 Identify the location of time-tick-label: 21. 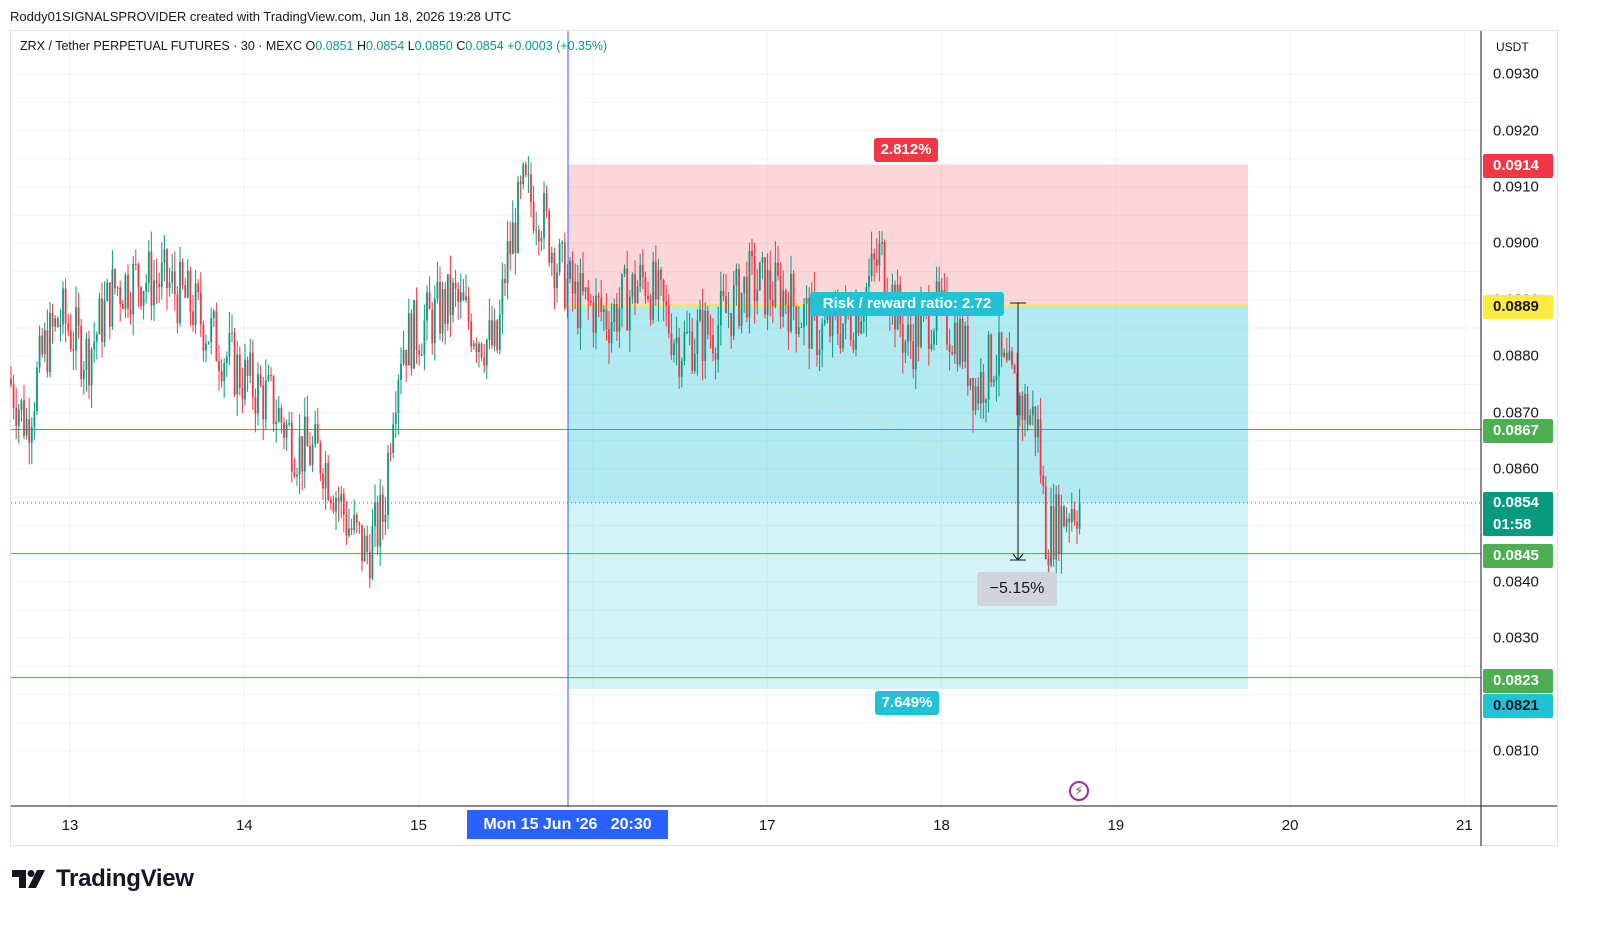
(1464, 825).